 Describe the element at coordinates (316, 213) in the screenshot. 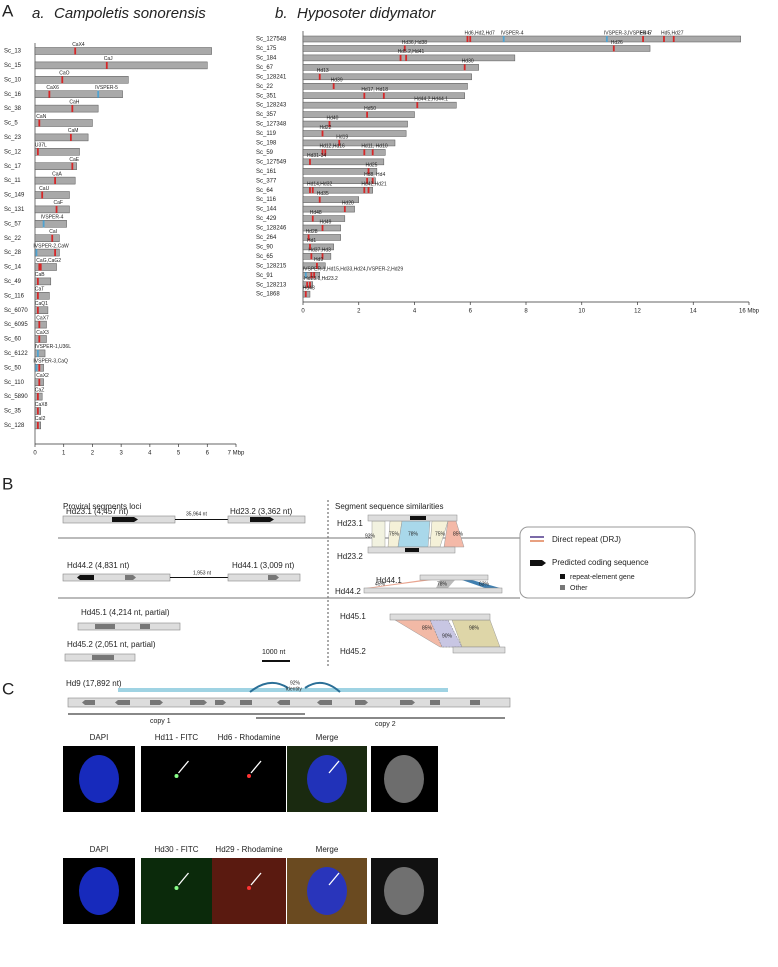

I see `locus-label: Hd48` at that location.